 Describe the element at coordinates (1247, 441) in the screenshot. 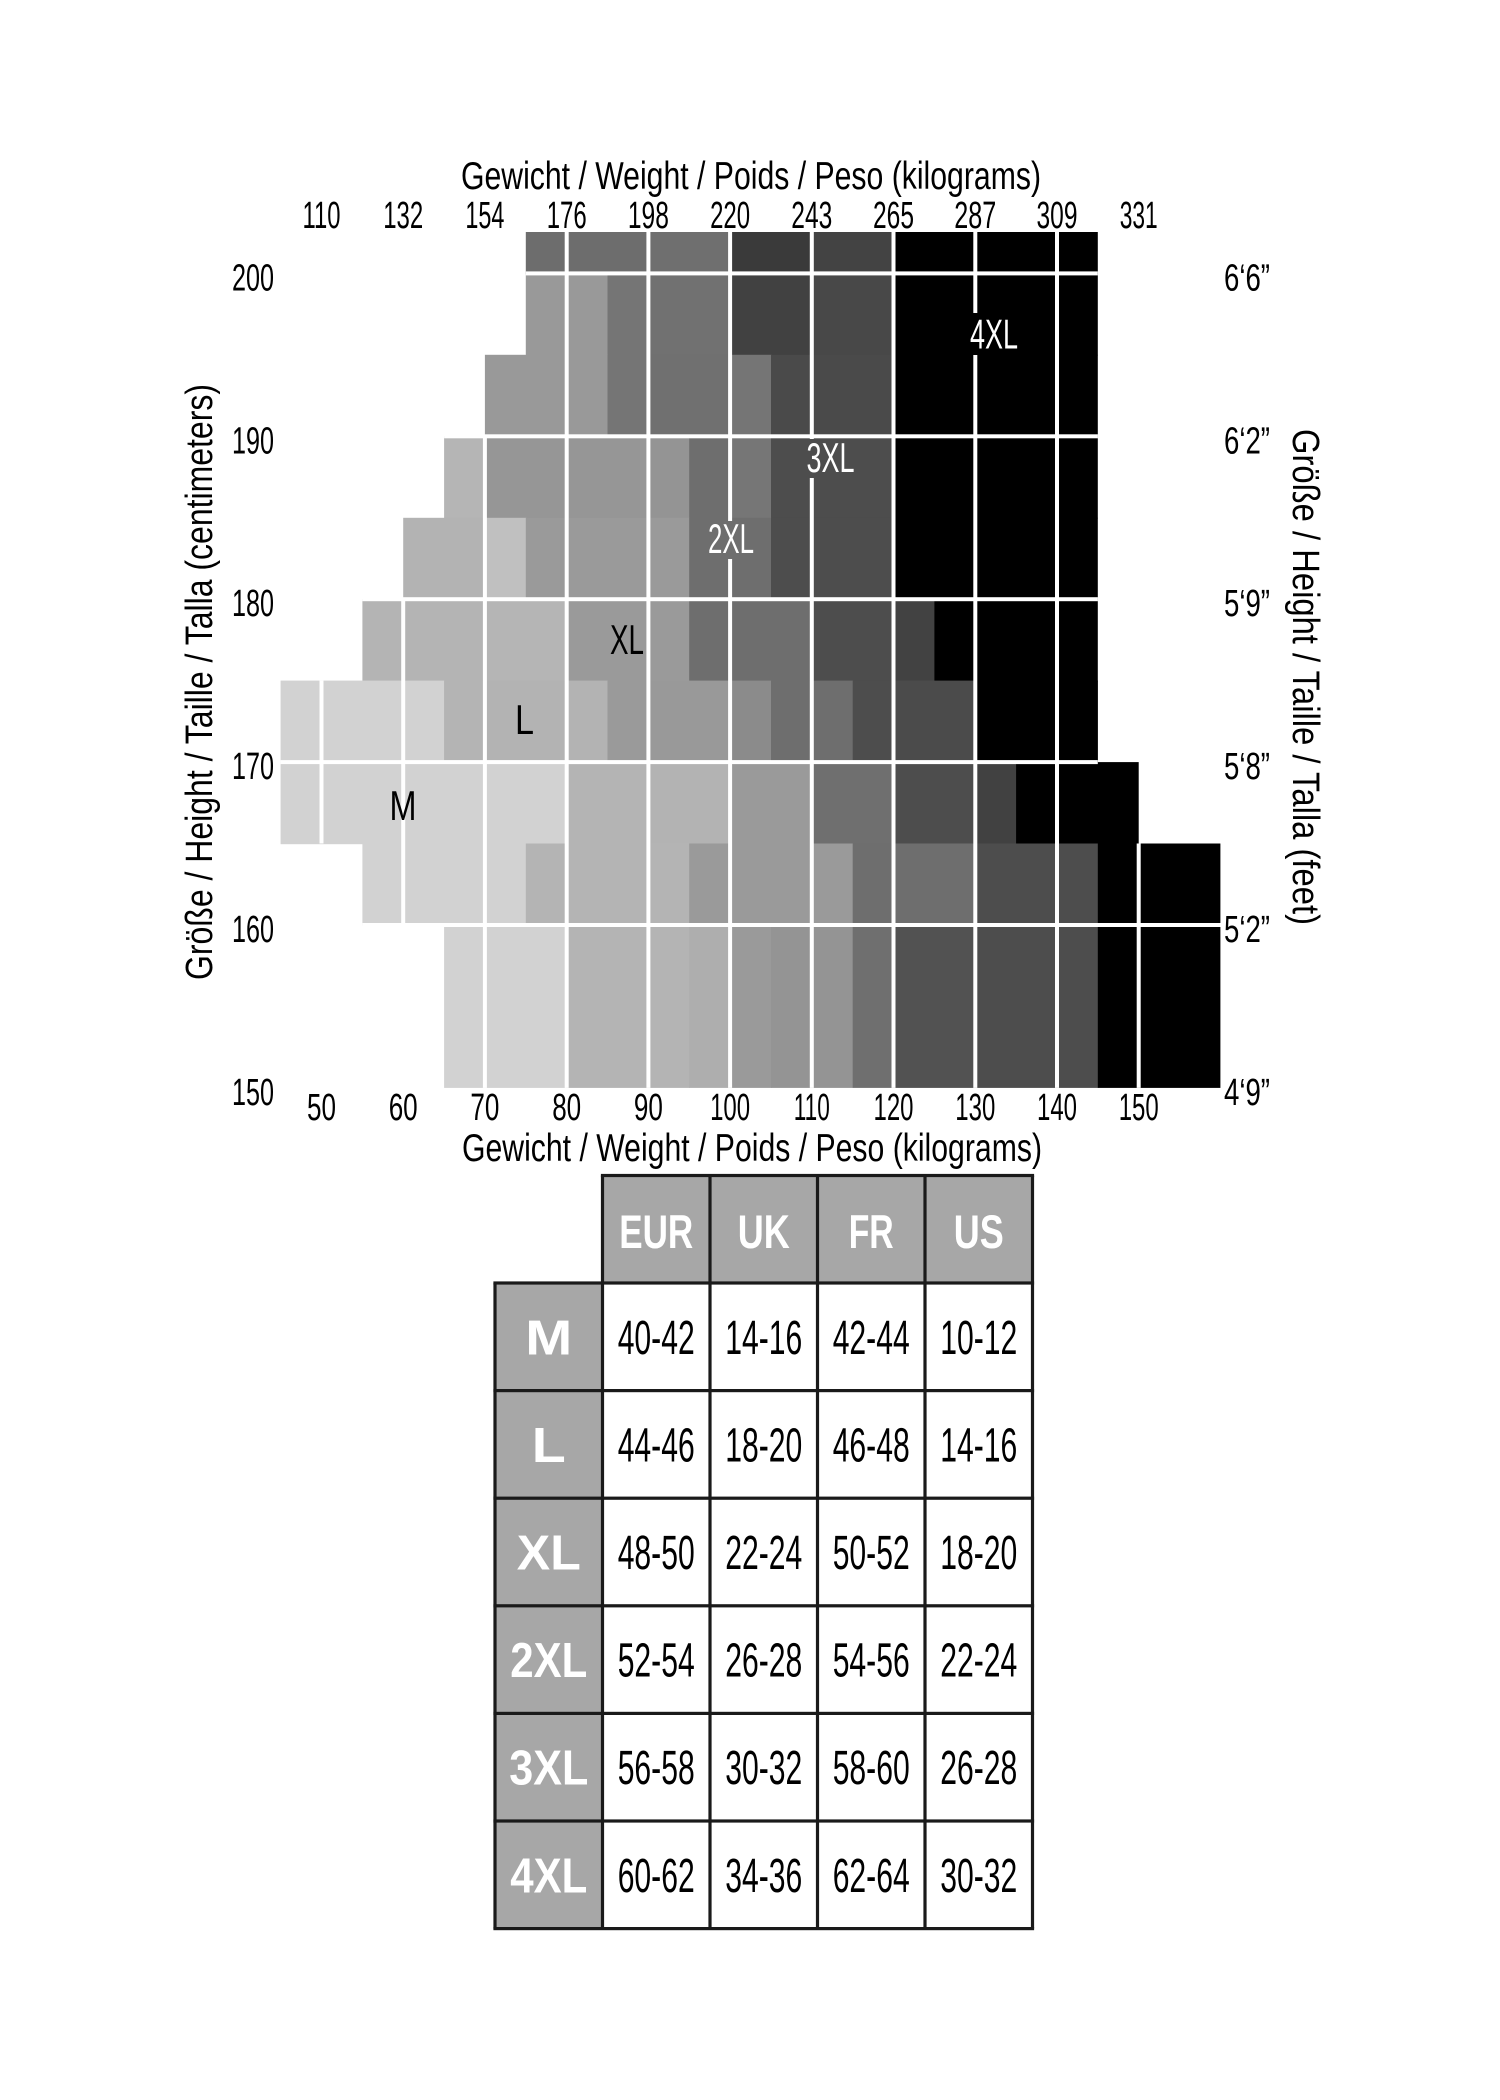

I see `svg-text: 6‘2”` at that location.